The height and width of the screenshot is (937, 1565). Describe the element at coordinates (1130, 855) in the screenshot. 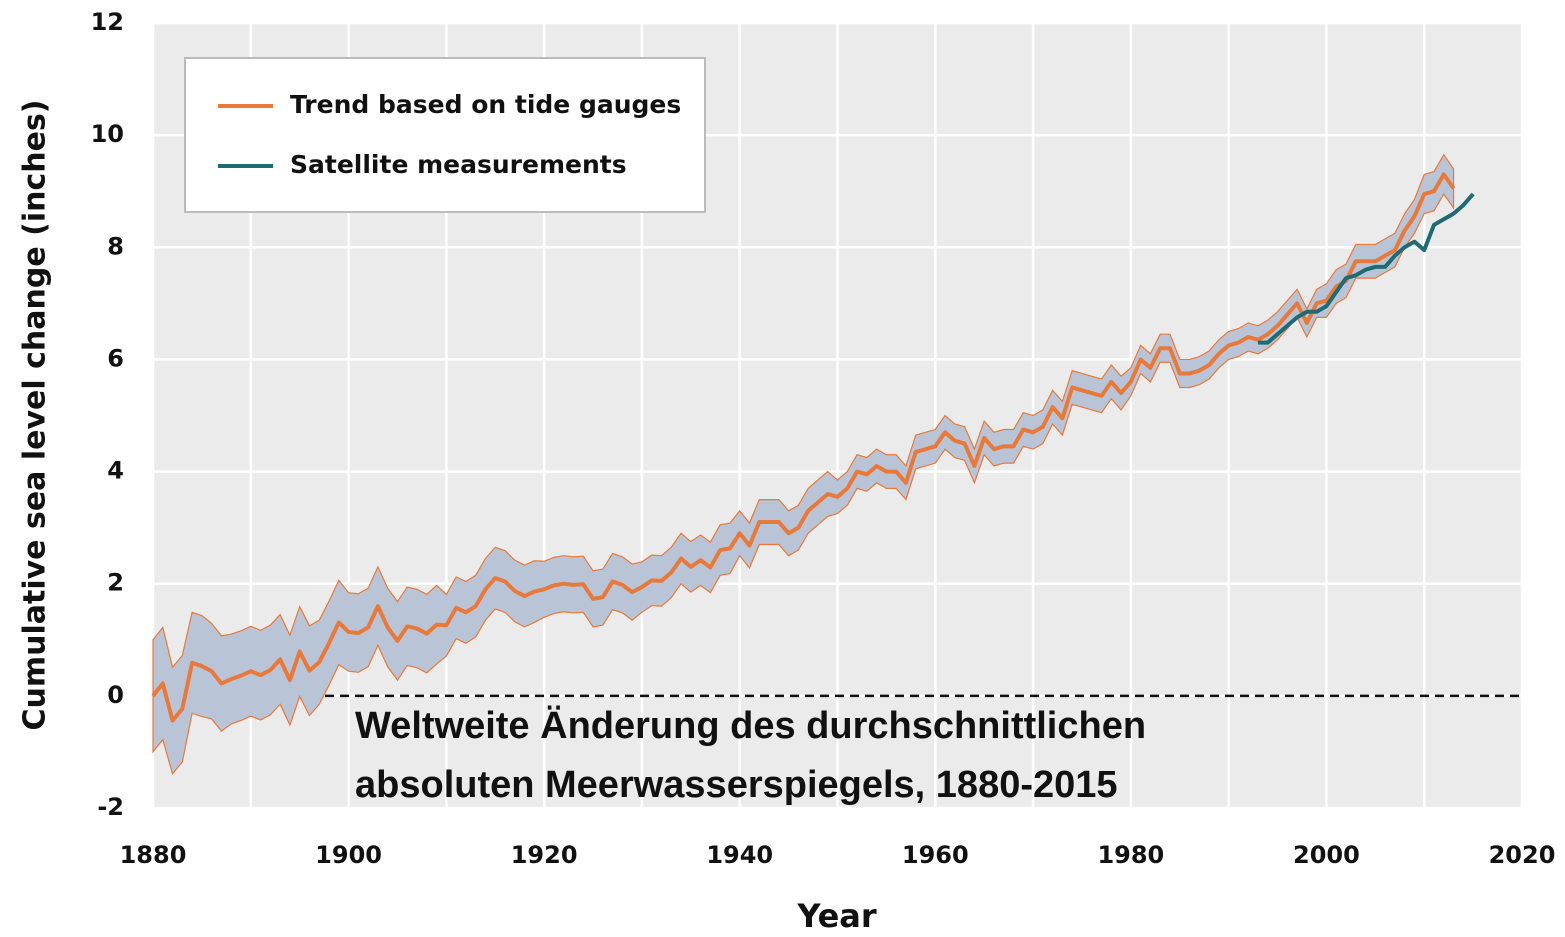

I see `x-tick-label: 1980` at that location.